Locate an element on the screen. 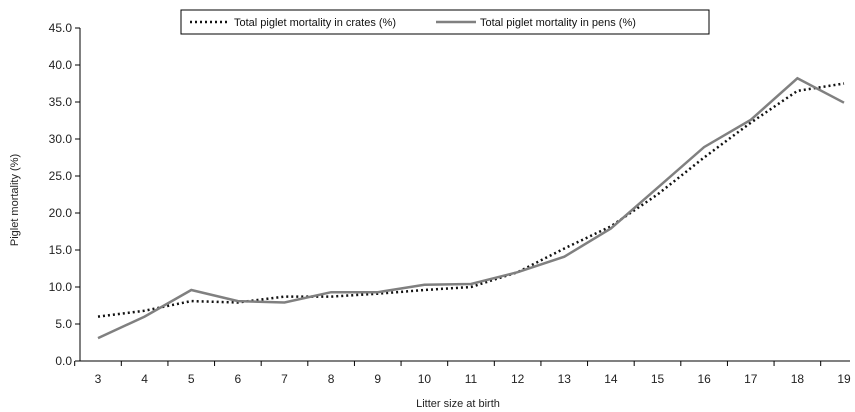 The width and height of the screenshot is (855, 412). x-tick-label: 19 is located at coordinates (844, 379).